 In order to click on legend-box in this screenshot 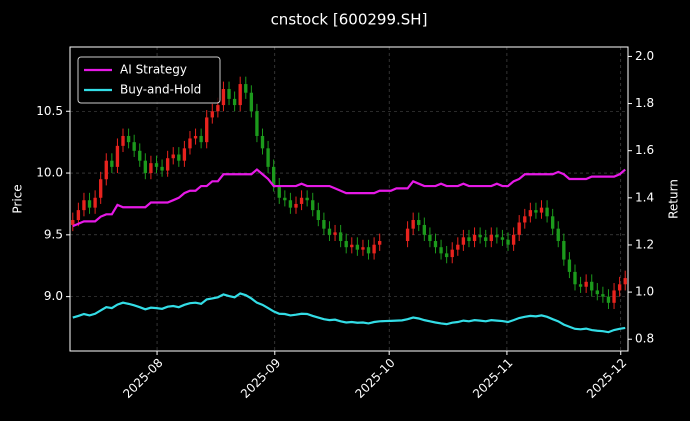, I will do `click(149, 80)`.